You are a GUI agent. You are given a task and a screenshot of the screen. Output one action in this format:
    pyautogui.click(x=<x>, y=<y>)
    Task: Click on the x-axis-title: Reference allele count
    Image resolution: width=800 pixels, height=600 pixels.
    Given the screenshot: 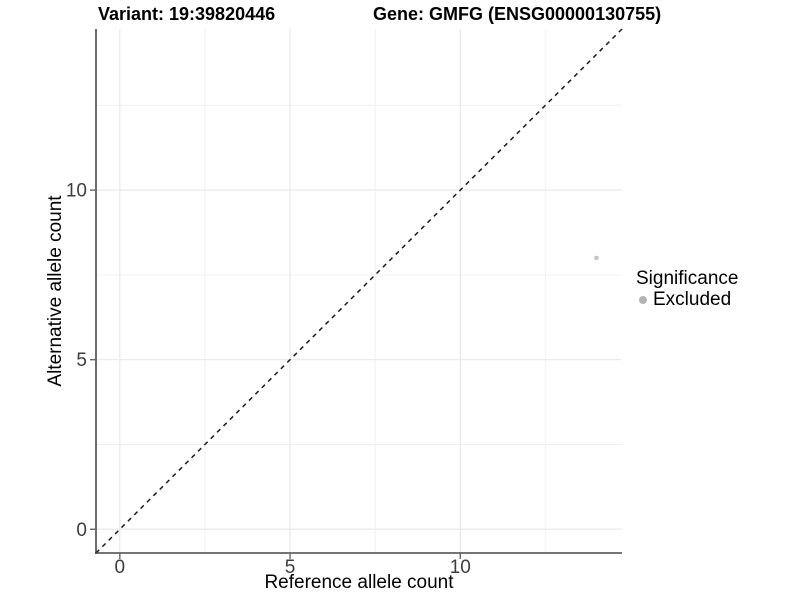 What is the action you would take?
    pyautogui.click(x=359, y=582)
    